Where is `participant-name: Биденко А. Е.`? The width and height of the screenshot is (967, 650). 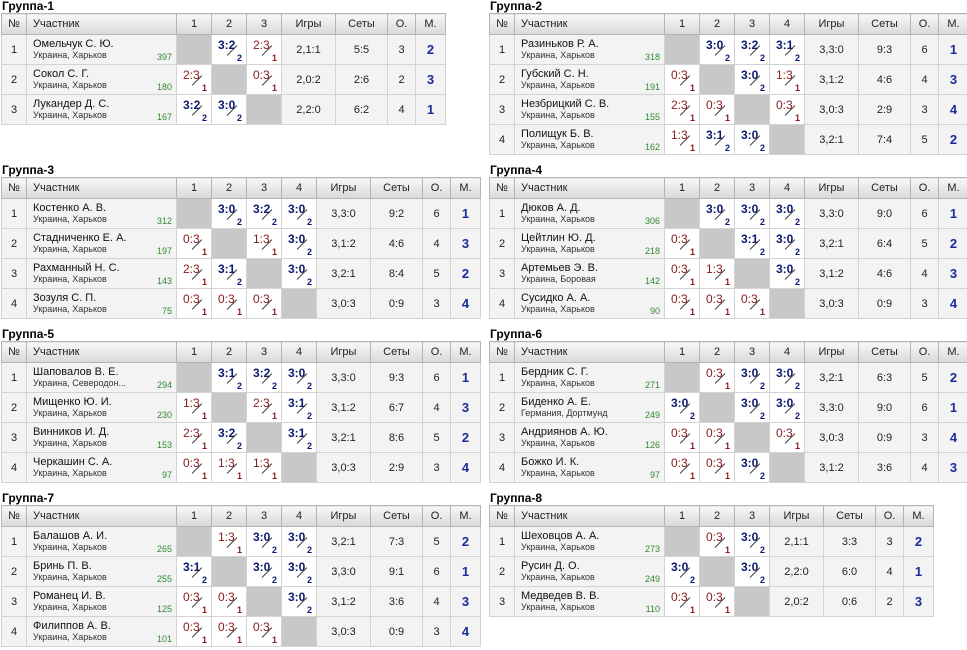 participant-name: Биденко А. Е. is located at coordinates (556, 402).